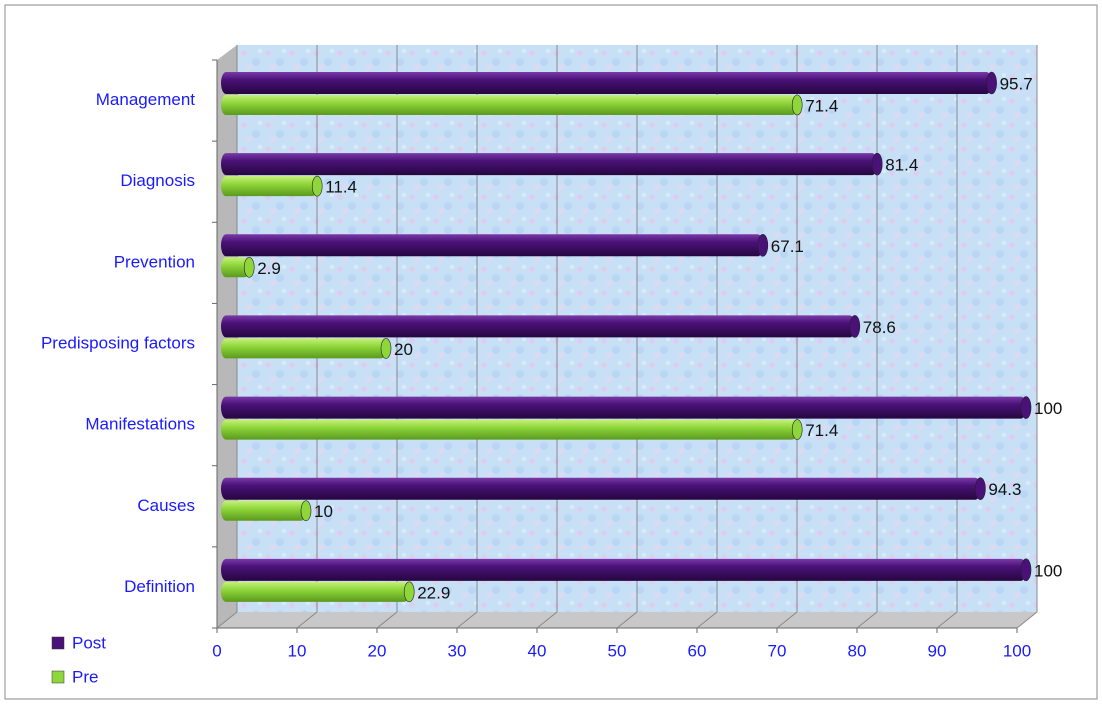  Describe the element at coordinates (216, 650) in the screenshot. I see `x-tick-label: 0` at that location.